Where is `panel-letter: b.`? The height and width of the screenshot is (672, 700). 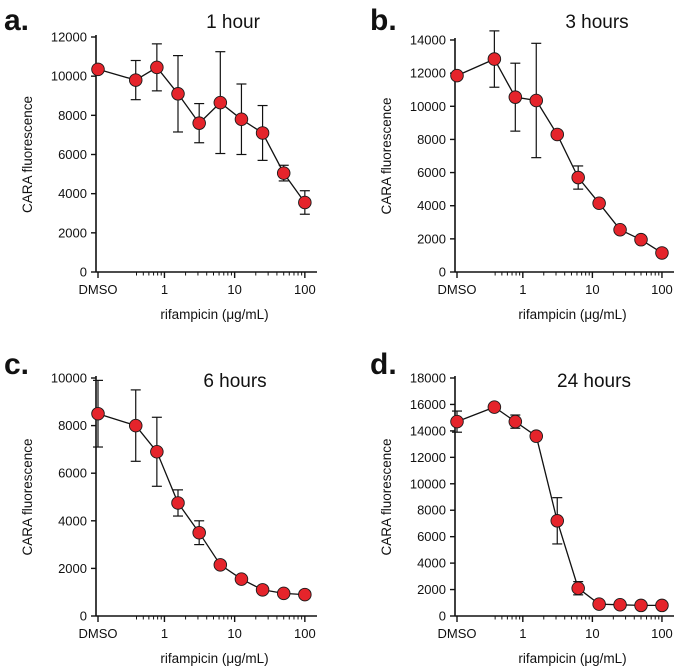
panel-letter: b. is located at coordinates (383, 20).